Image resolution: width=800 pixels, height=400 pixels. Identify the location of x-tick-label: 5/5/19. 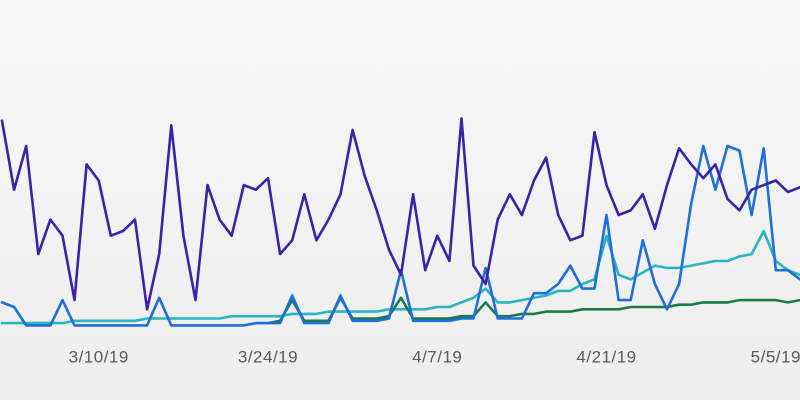
(775, 356).